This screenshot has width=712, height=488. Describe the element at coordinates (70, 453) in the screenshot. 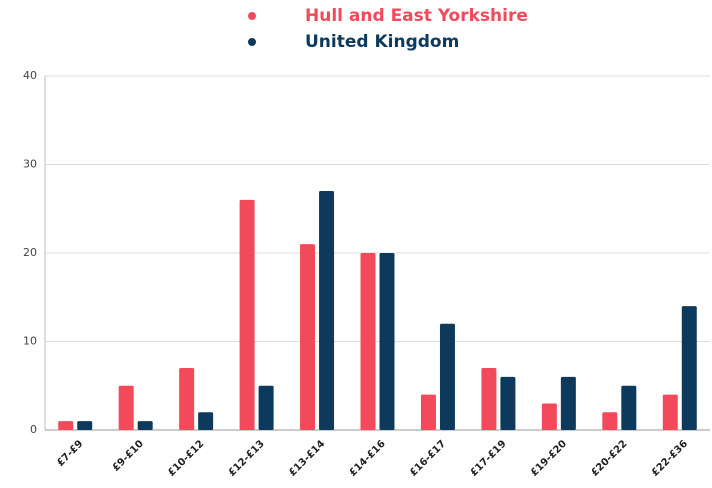

I see `x-tick-label: £7-£9` at that location.